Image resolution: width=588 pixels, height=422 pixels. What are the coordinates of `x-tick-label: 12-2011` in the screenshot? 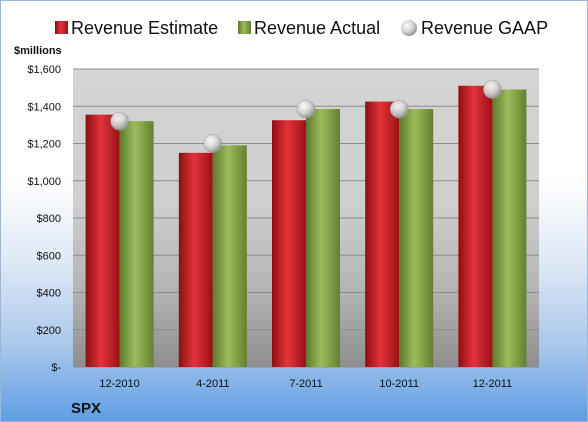 It's located at (493, 384).